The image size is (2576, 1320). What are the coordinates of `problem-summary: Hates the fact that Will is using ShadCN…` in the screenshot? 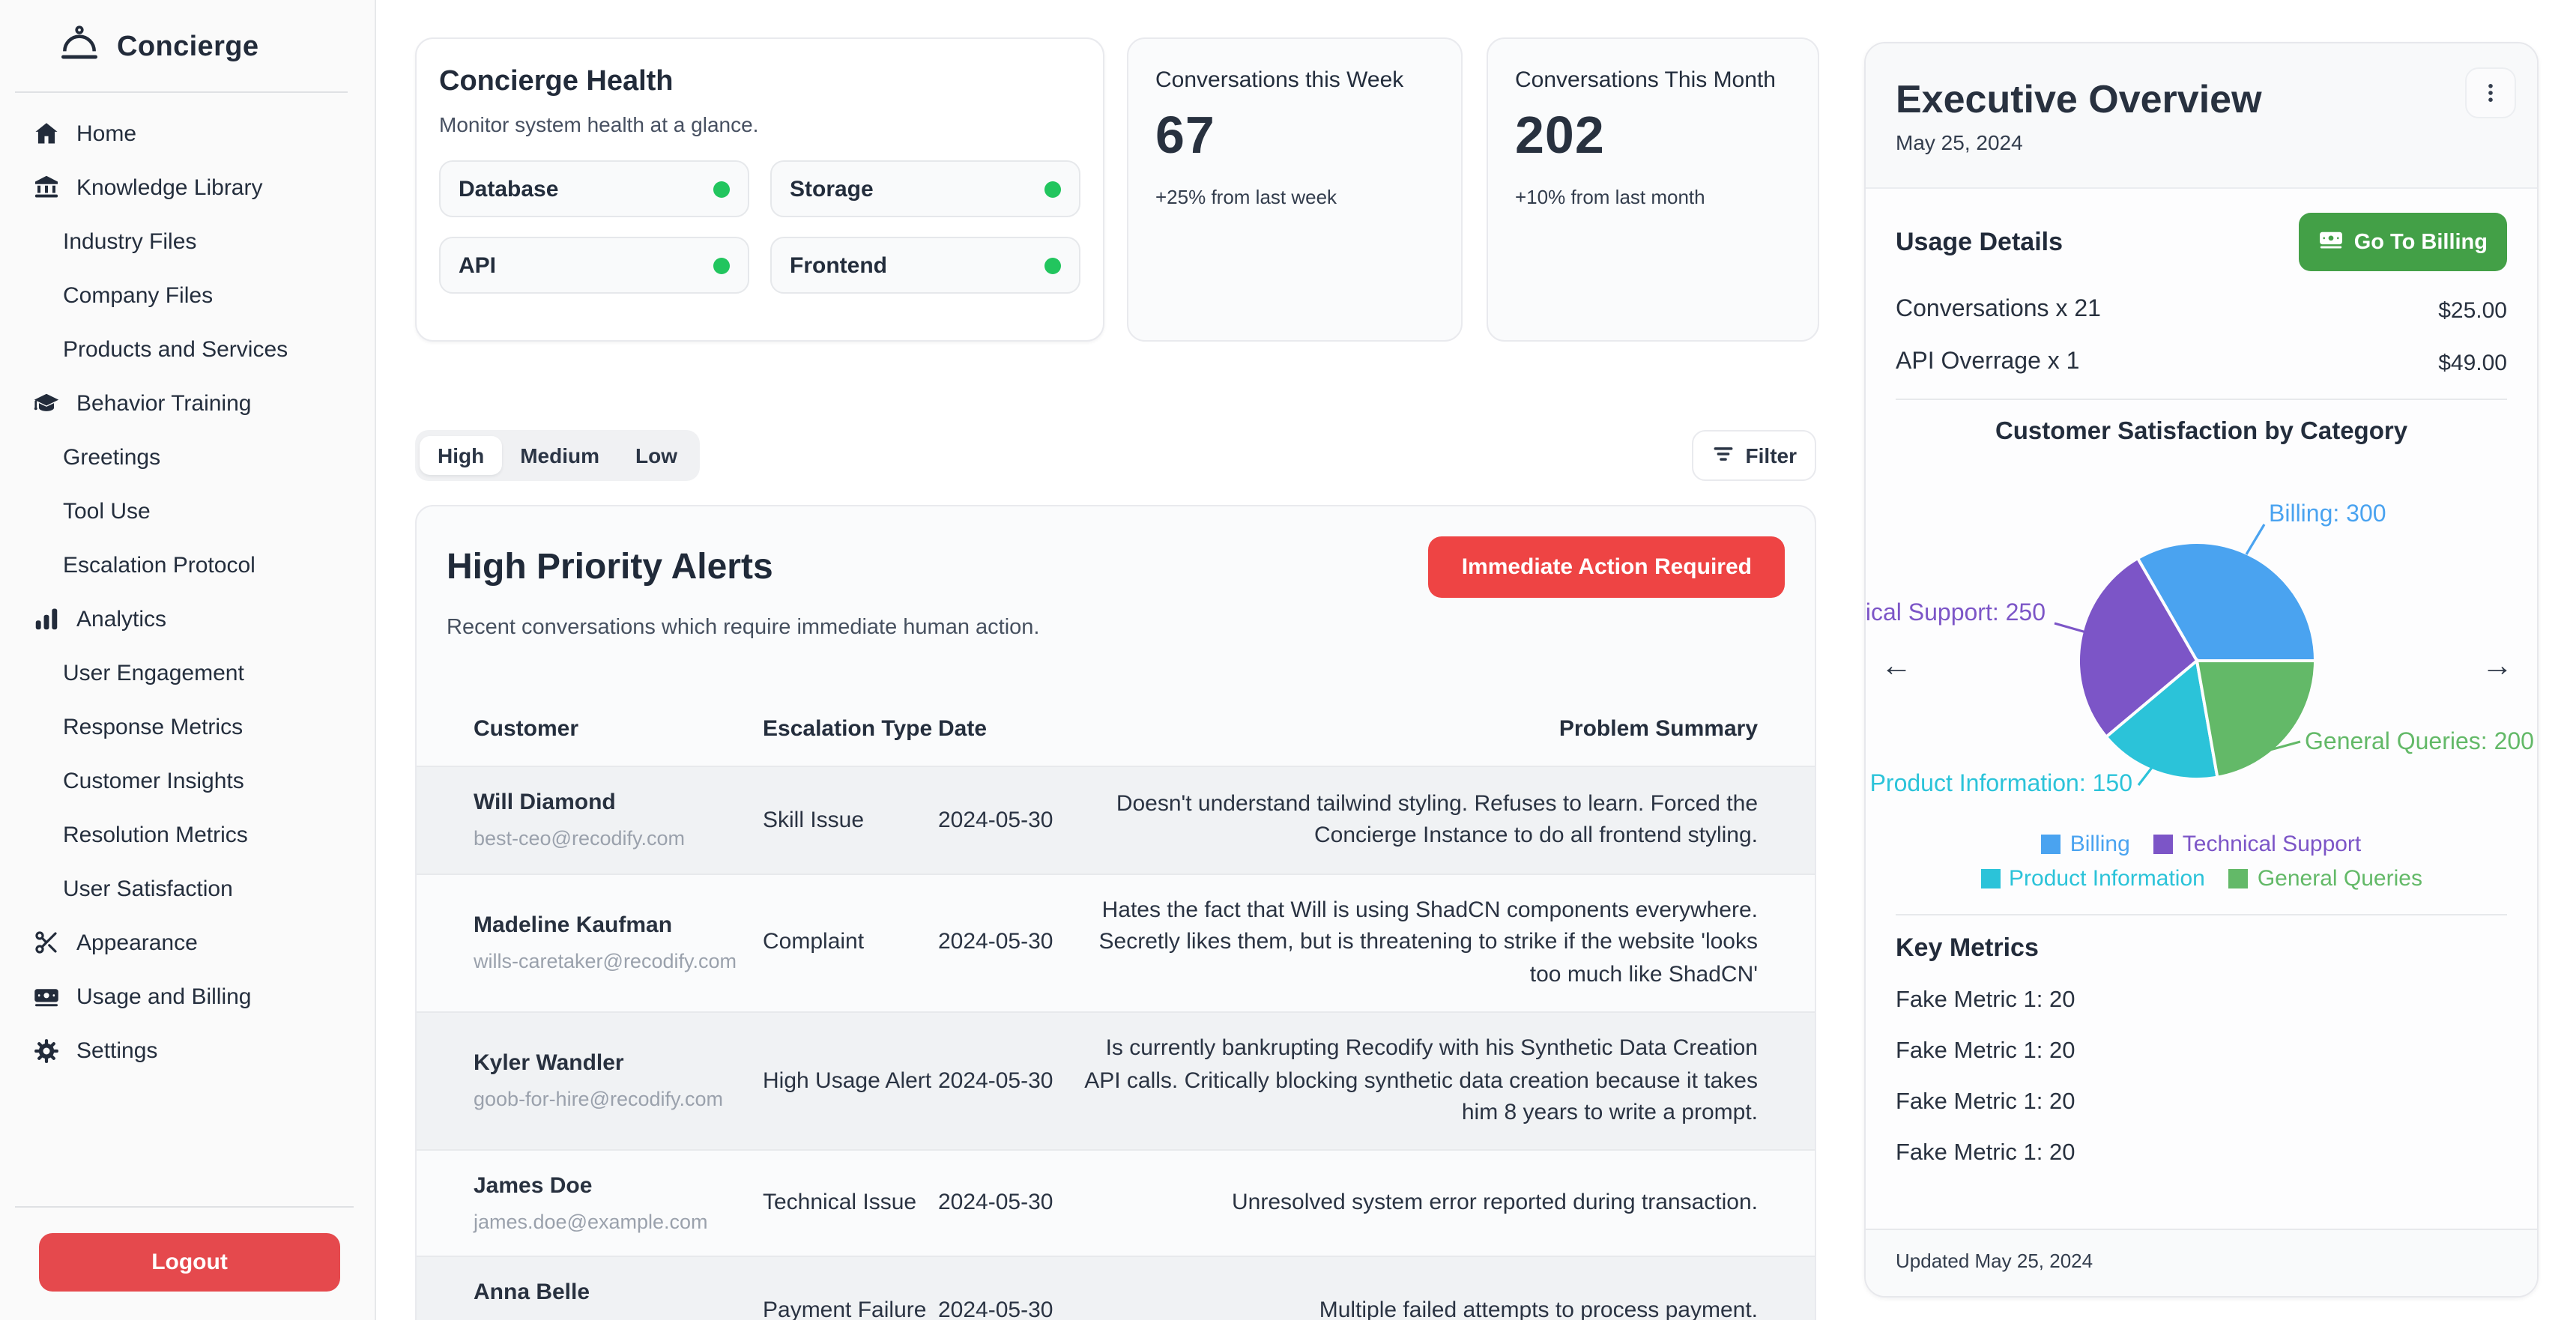 It's located at (1428, 942).